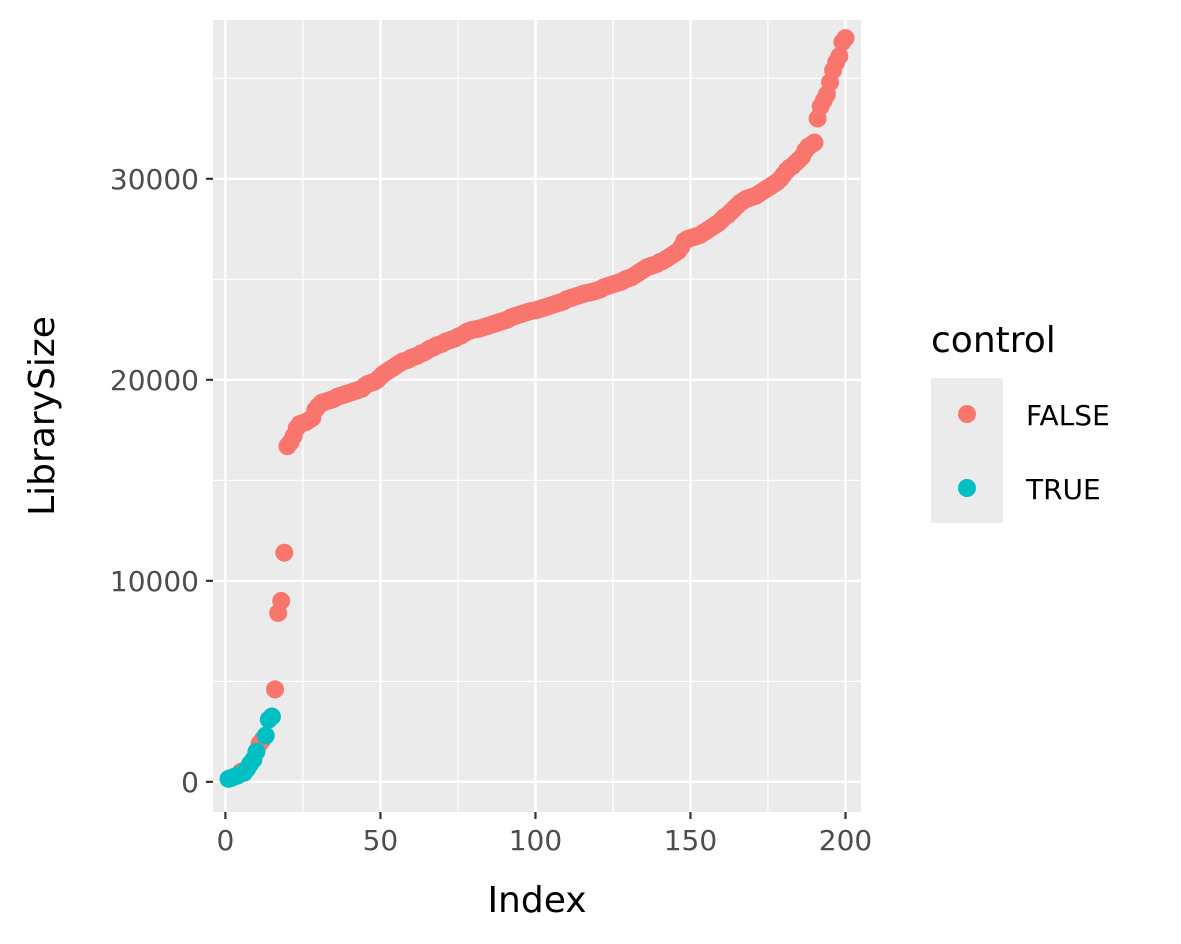  Describe the element at coordinates (190, 782) in the screenshot. I see `y-tick-label: 0` at that location.